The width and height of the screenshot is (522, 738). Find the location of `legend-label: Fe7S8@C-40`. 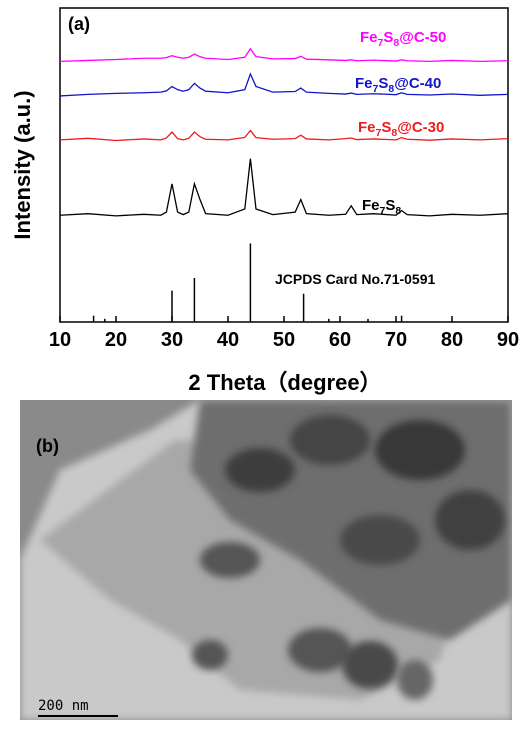

legend-label: Fe7S8@C-40 is located at coordinates (398, 85).